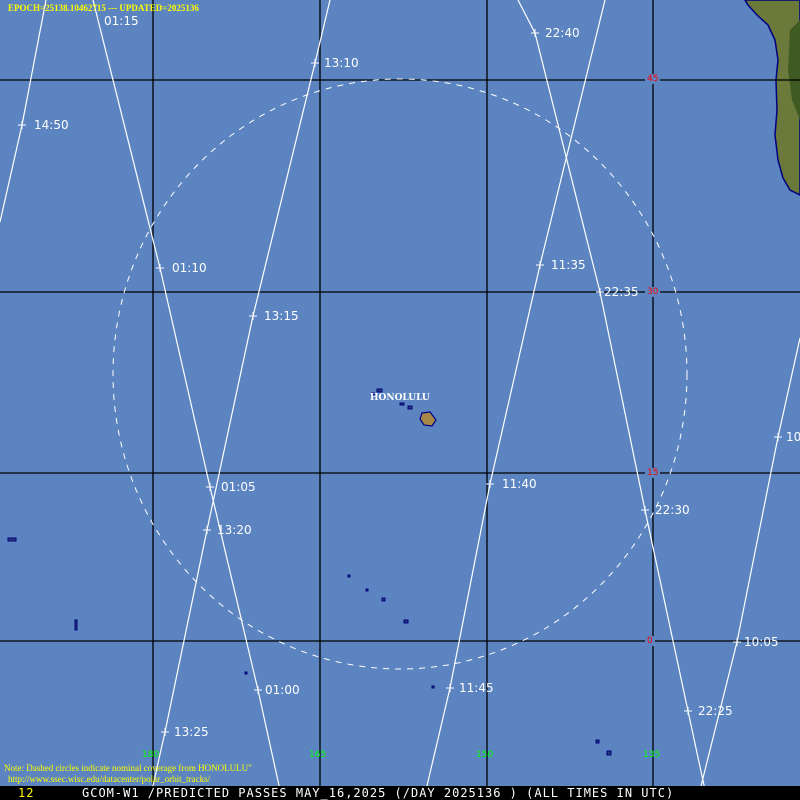  I want to click on time-label: 10:05, so click(761, 642).